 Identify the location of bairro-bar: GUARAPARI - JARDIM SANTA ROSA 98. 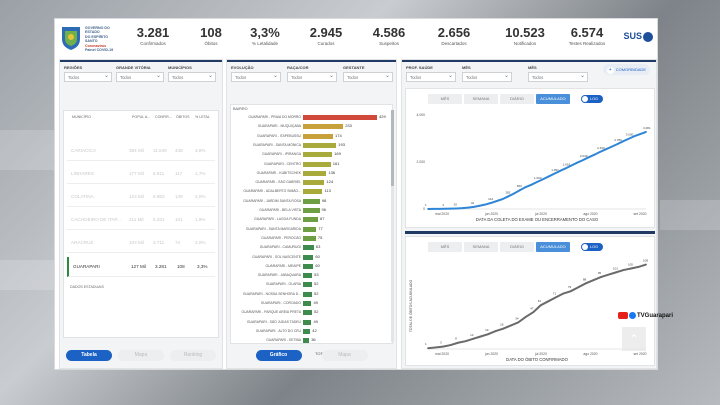
(311, 201).